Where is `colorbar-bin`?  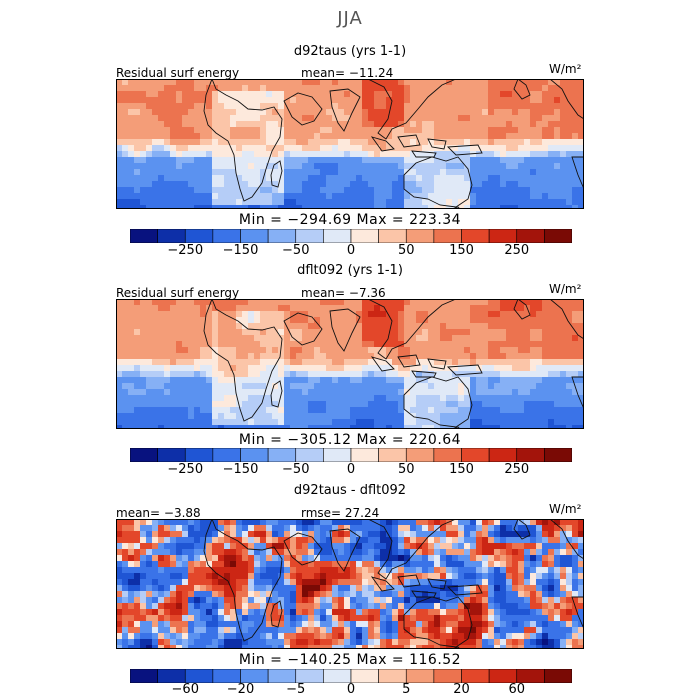
colorbar-bin is located at coordinates (503, 236).